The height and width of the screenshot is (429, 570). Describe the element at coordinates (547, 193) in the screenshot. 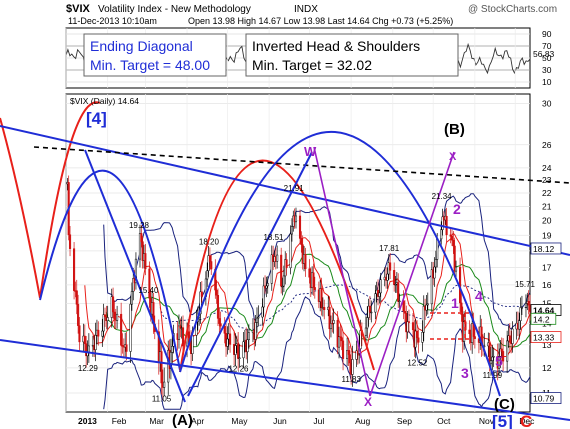

I see `price-tick-label: 22` at that location.